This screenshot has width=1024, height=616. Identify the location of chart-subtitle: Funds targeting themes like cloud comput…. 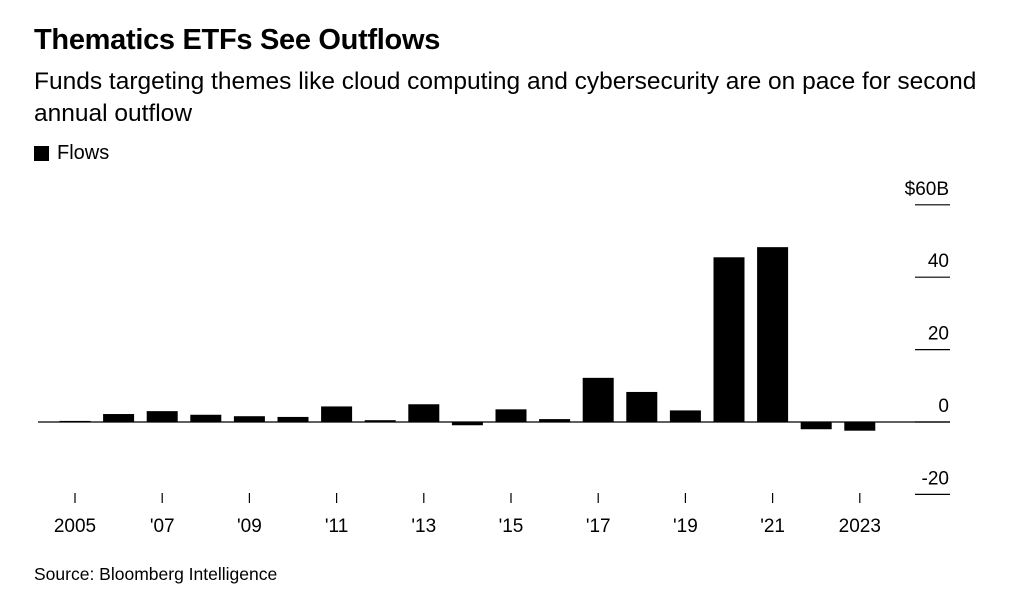
(505, 97).